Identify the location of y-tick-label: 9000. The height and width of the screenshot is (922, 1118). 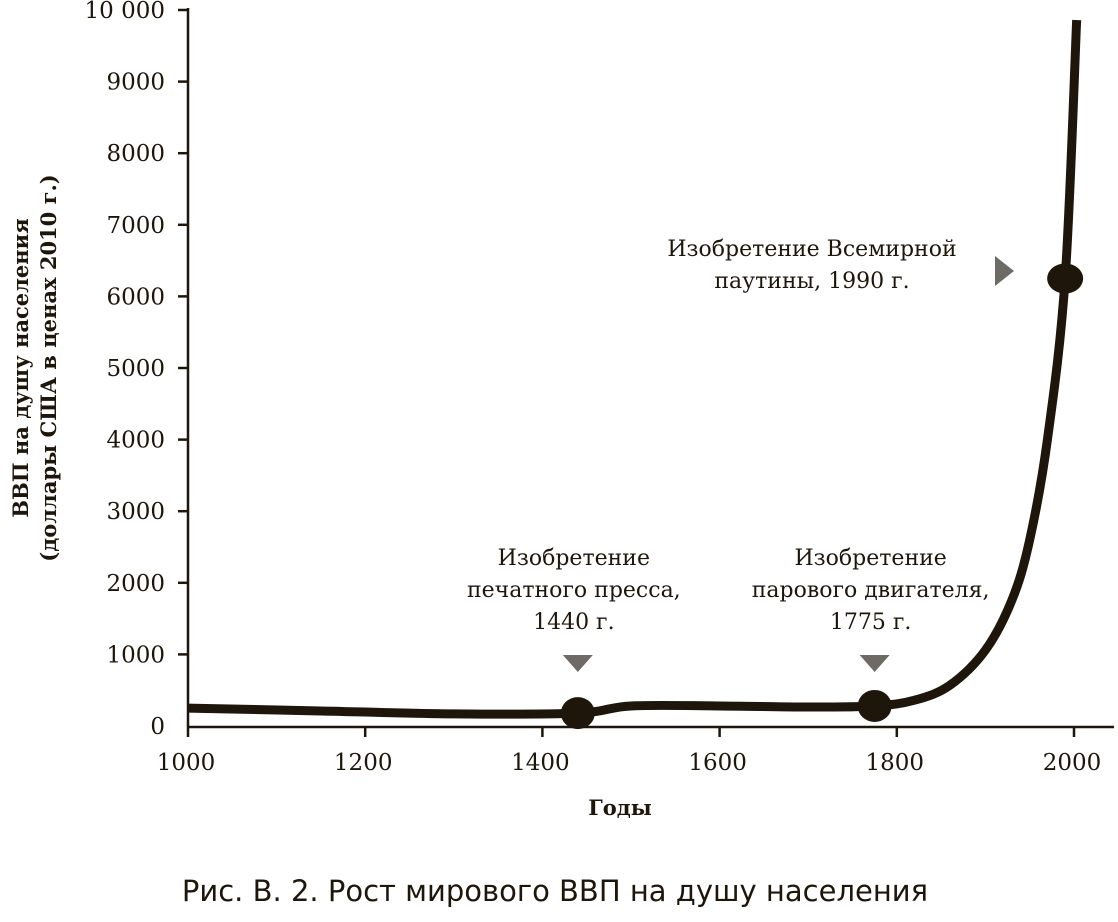
(135, 83).